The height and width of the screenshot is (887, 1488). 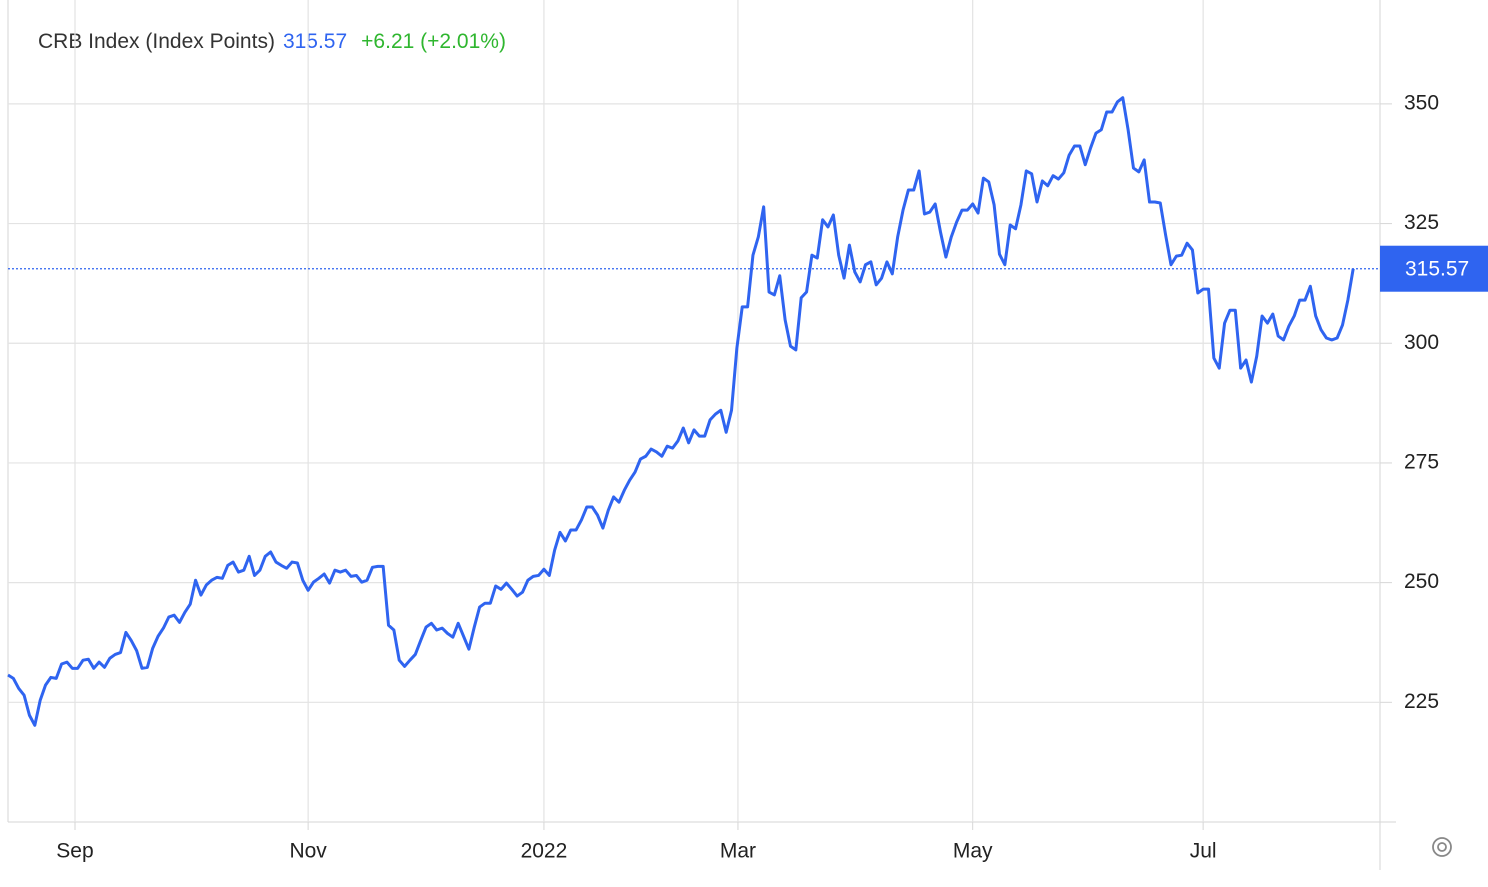 What do you see at coordinates (1421, 342) in the screenshot?
I see `y-tick-label: 300` at bounding box center [1421, 342].